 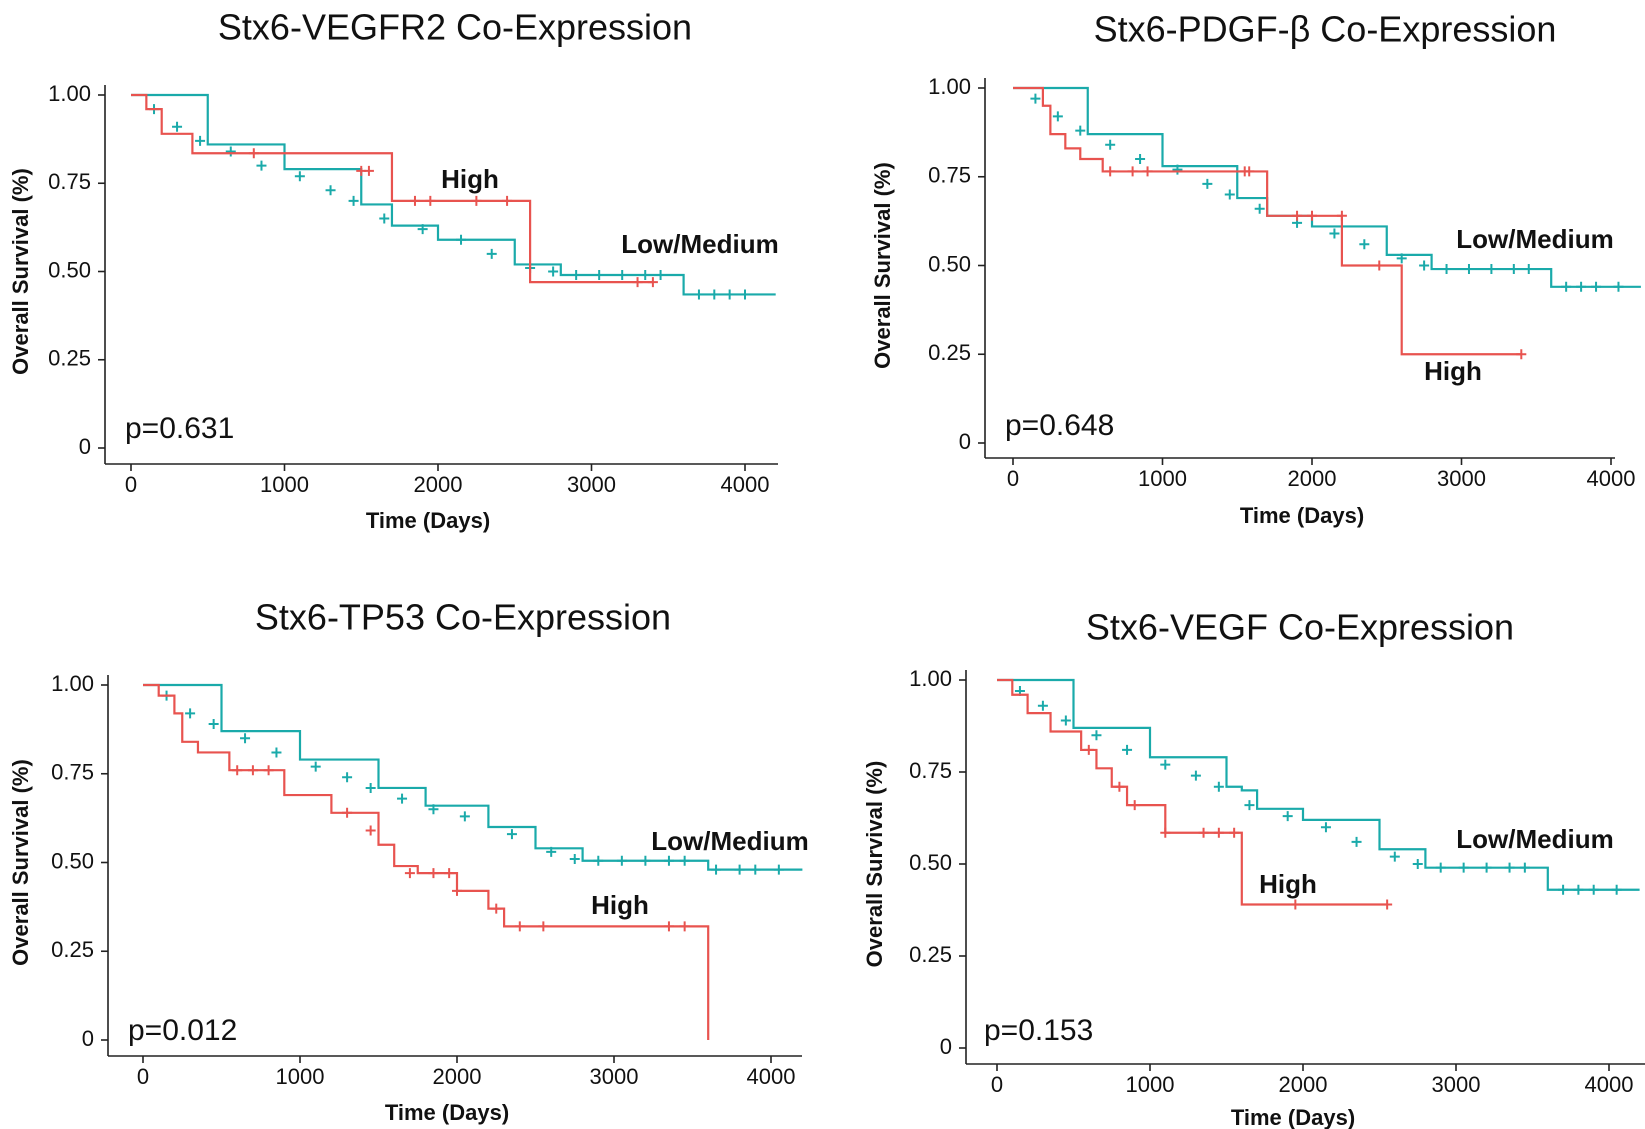 I want to click on x-tick-label: 0, so click(x=131, y=484).